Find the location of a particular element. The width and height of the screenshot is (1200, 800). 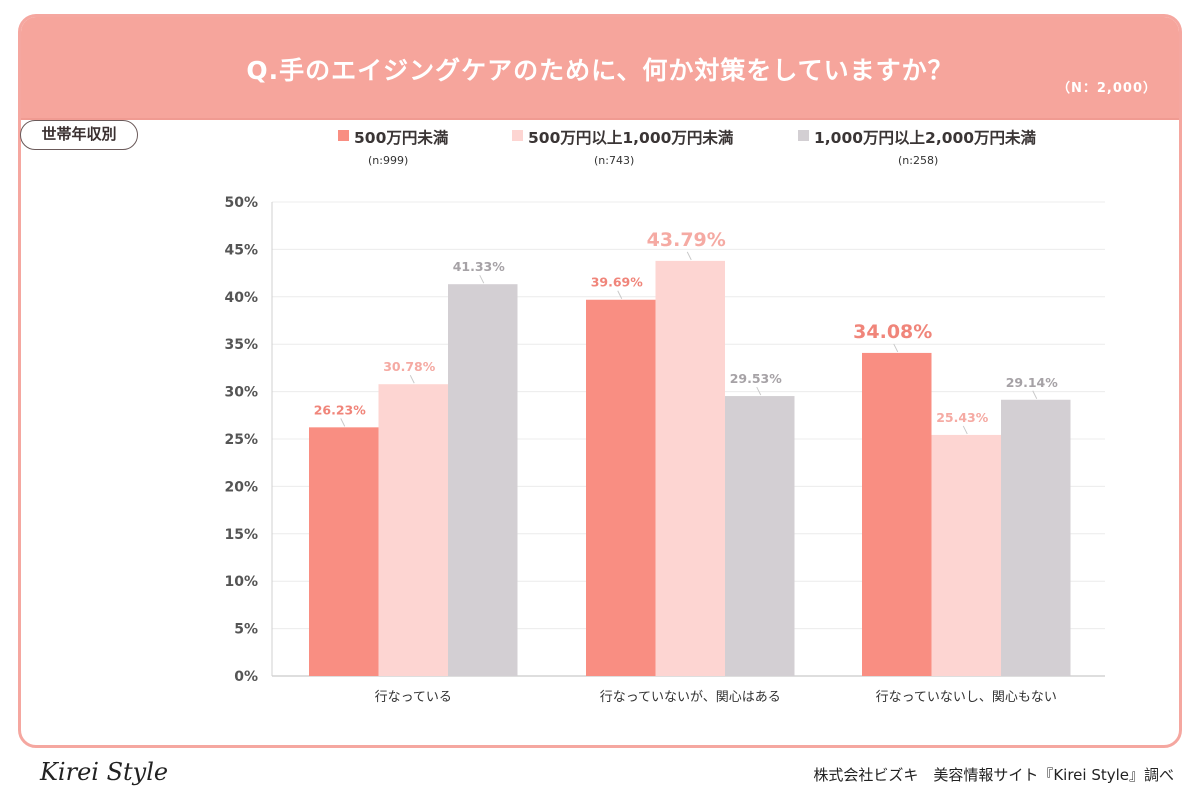

y-tick-label: 45% is located at coordinates (241, 250).